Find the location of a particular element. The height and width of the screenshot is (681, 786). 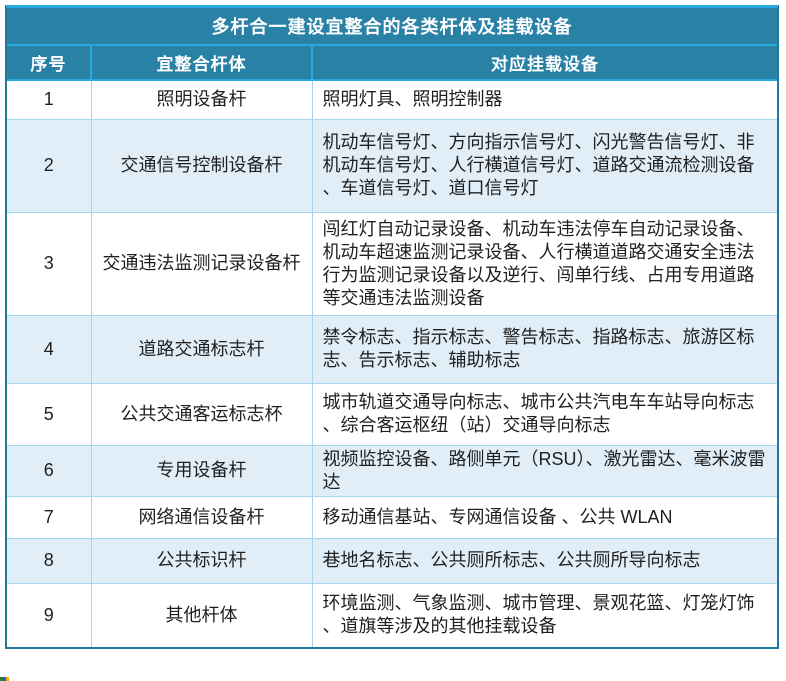

table-row: 8 公共标识杆 巷地名标志、公共厕所标志、公共厕所导向标志 is located at coordinates (392, 560).